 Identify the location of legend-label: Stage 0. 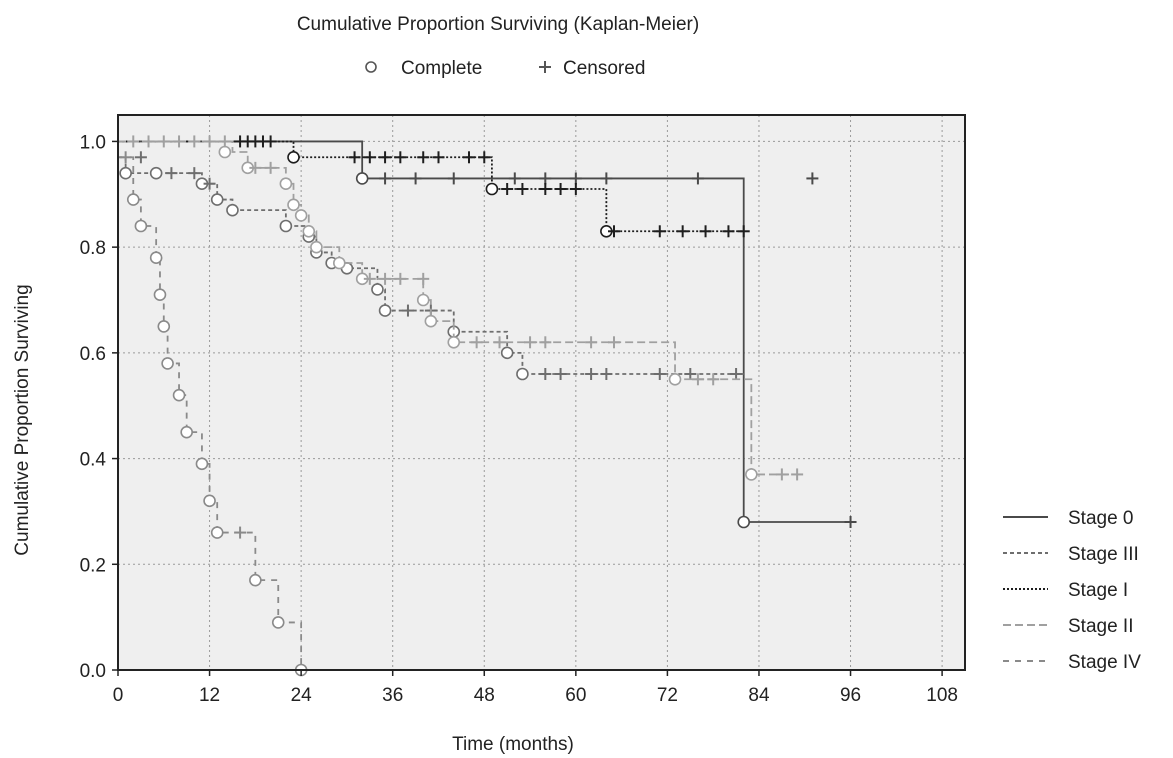
(1101, 518).